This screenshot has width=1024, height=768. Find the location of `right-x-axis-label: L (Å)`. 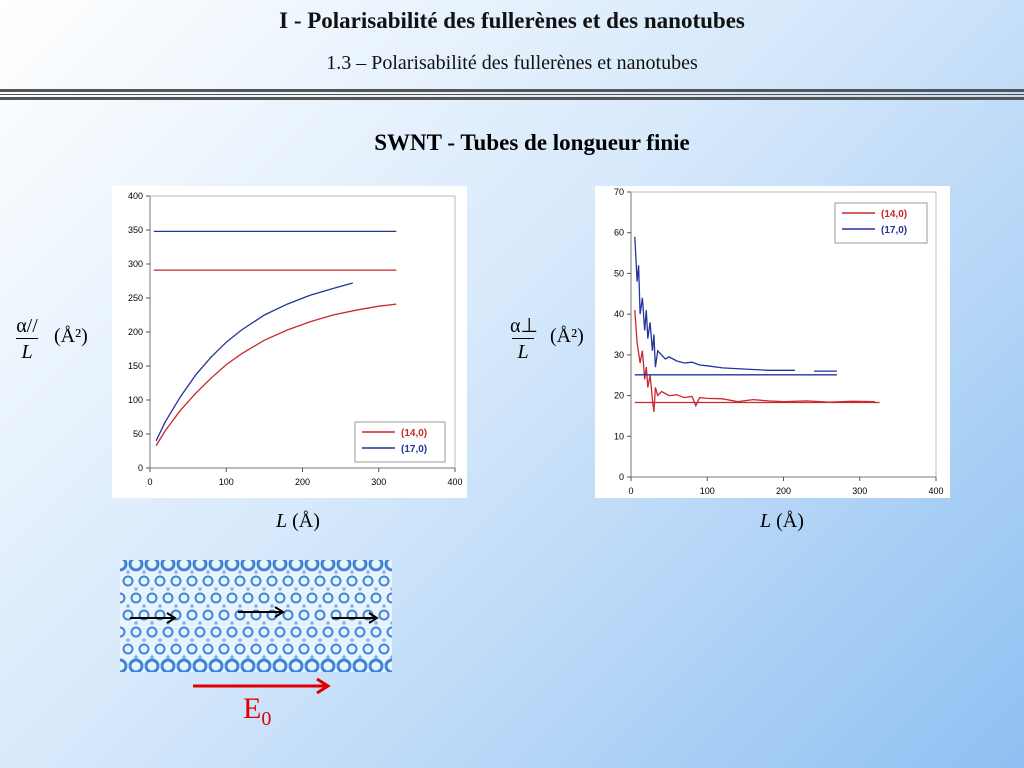

right-x-axis-label: L (Å) is located at coordinates (782, 521).